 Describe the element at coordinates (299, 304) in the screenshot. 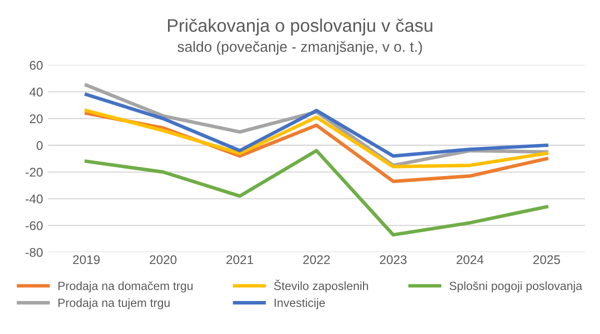

I see `legend-label: Investicije` at that location.